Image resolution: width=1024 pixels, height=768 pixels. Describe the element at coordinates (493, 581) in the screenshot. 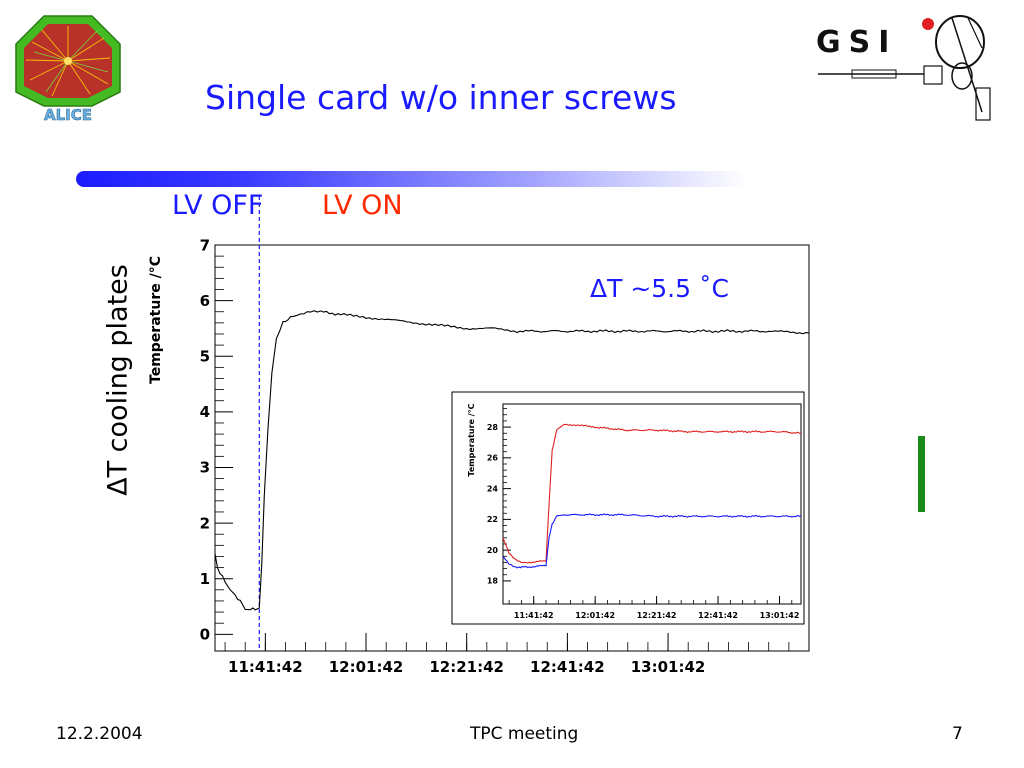

I see `inset-y-tick-label: 18` at that location.